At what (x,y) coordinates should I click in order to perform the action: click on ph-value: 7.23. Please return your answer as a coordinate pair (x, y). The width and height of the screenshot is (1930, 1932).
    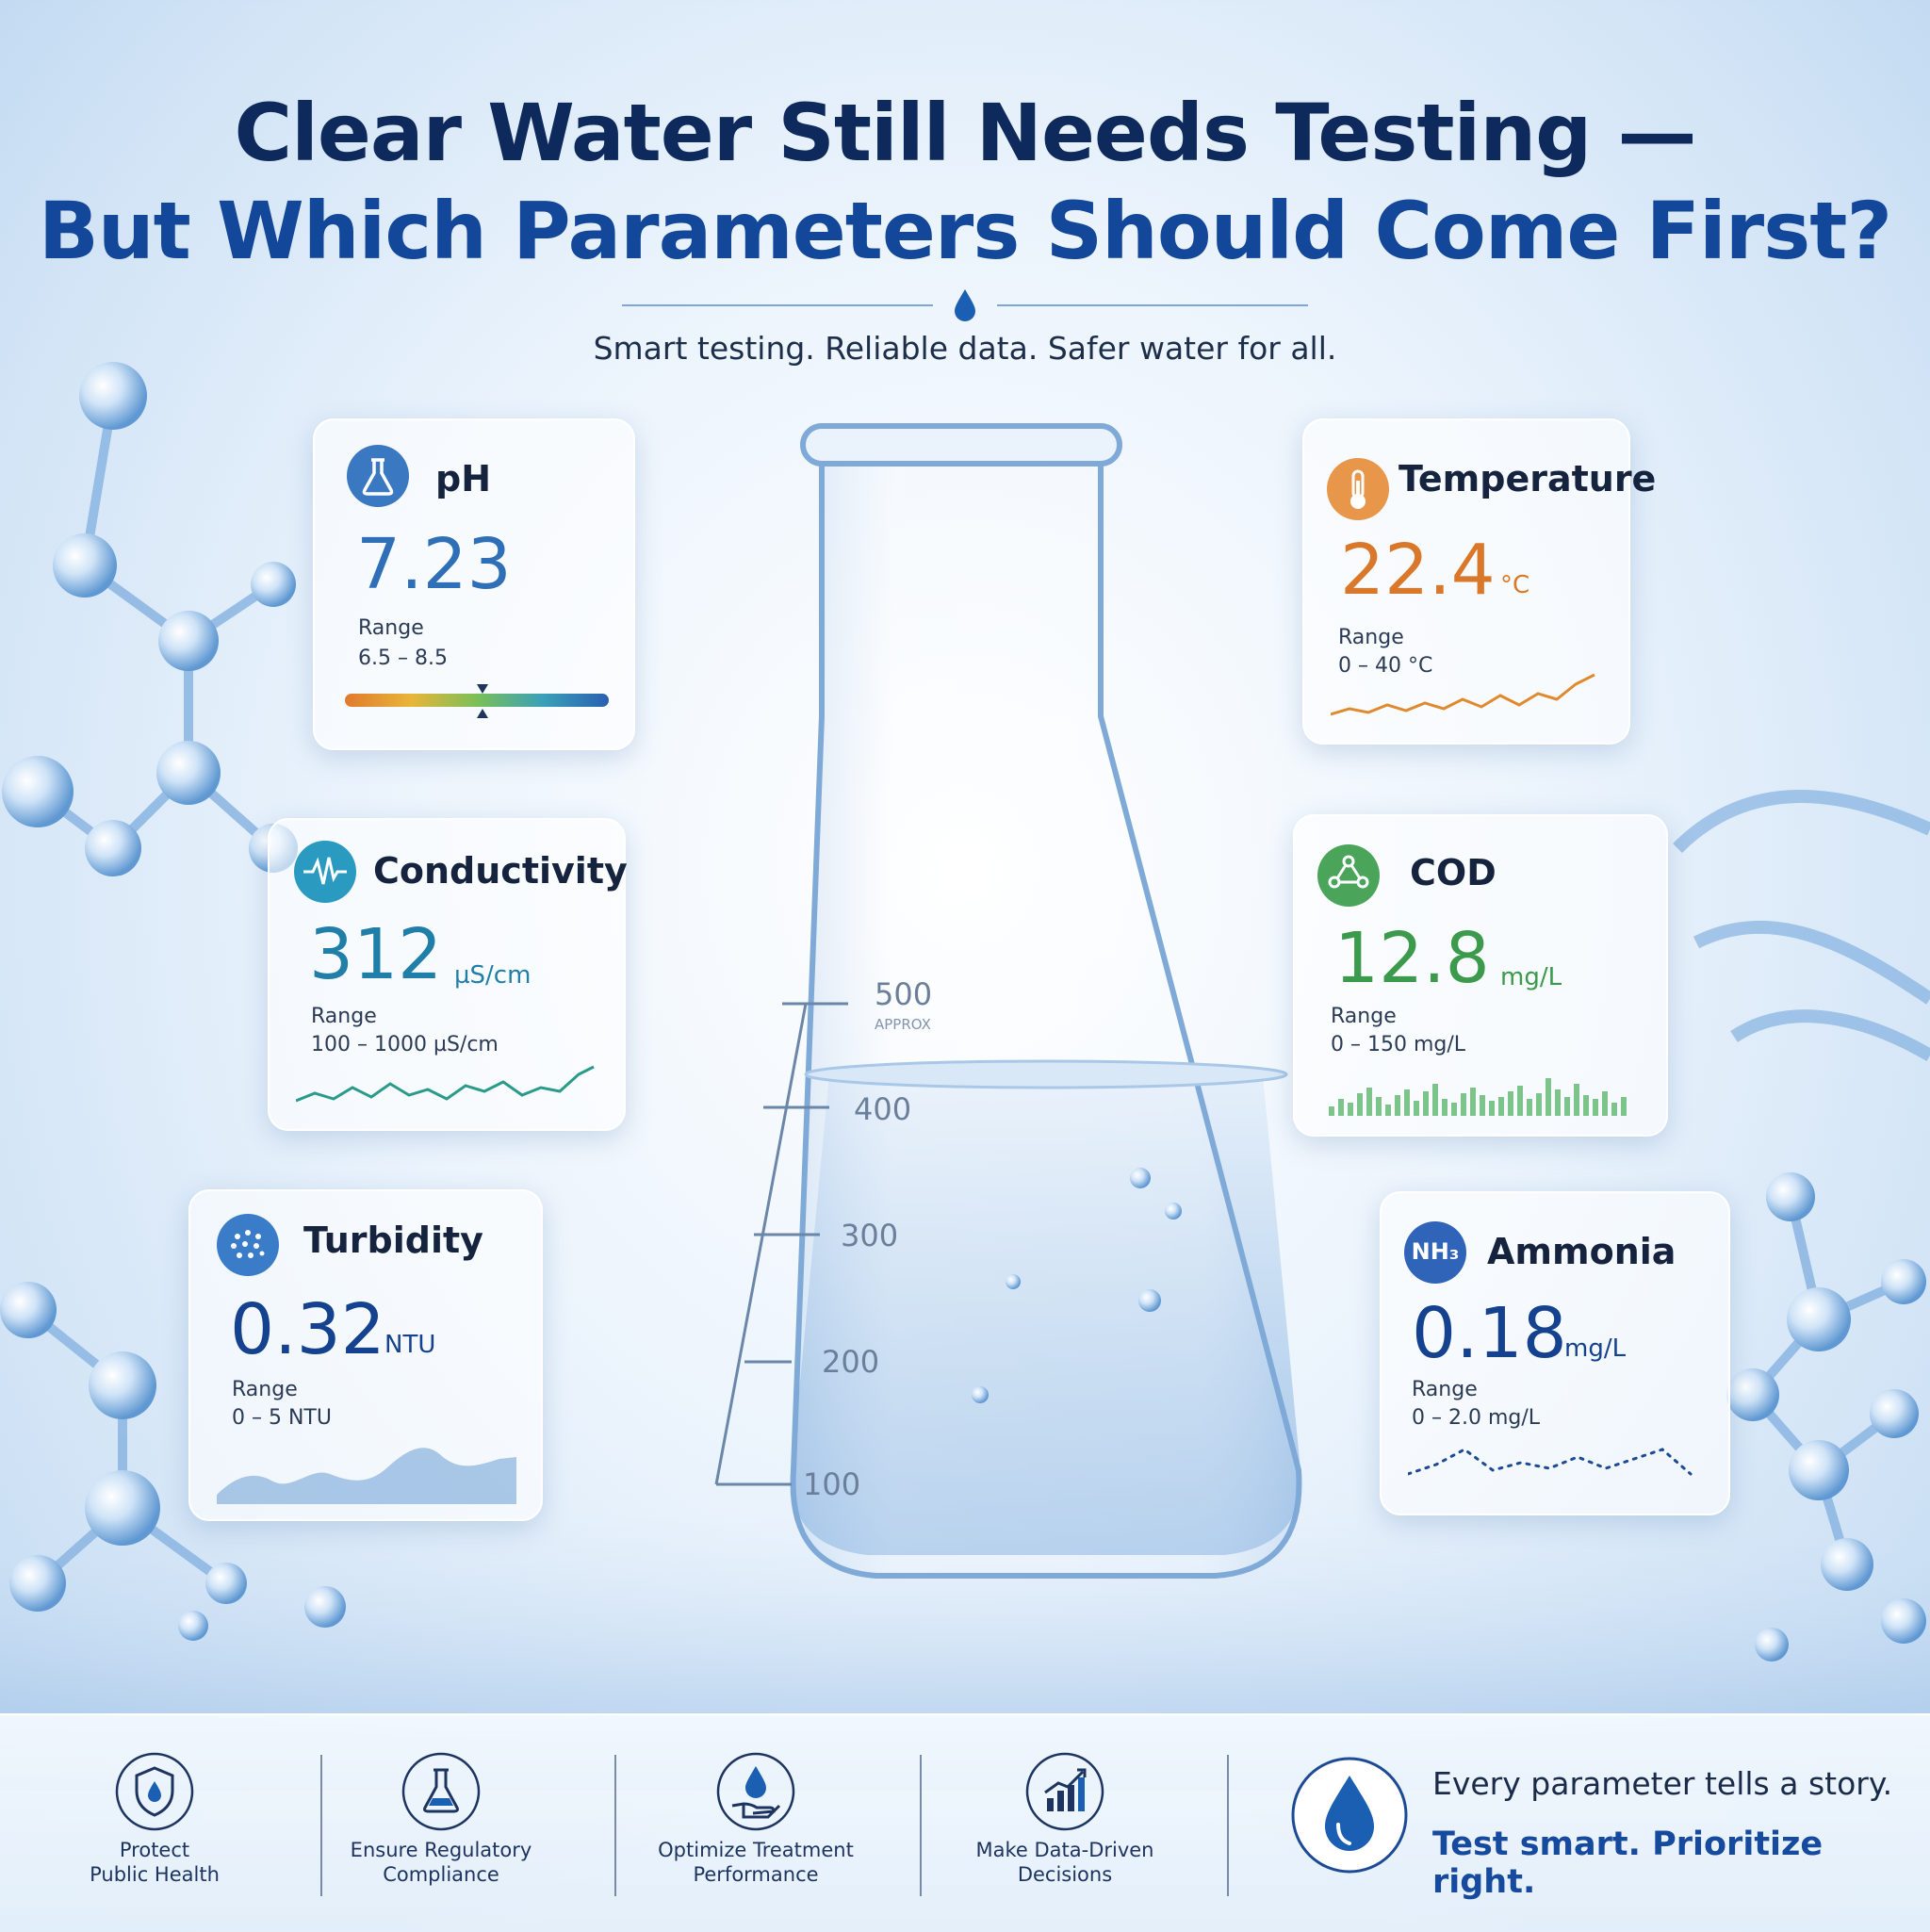
    Looking at the image, I should click on (434, 564).